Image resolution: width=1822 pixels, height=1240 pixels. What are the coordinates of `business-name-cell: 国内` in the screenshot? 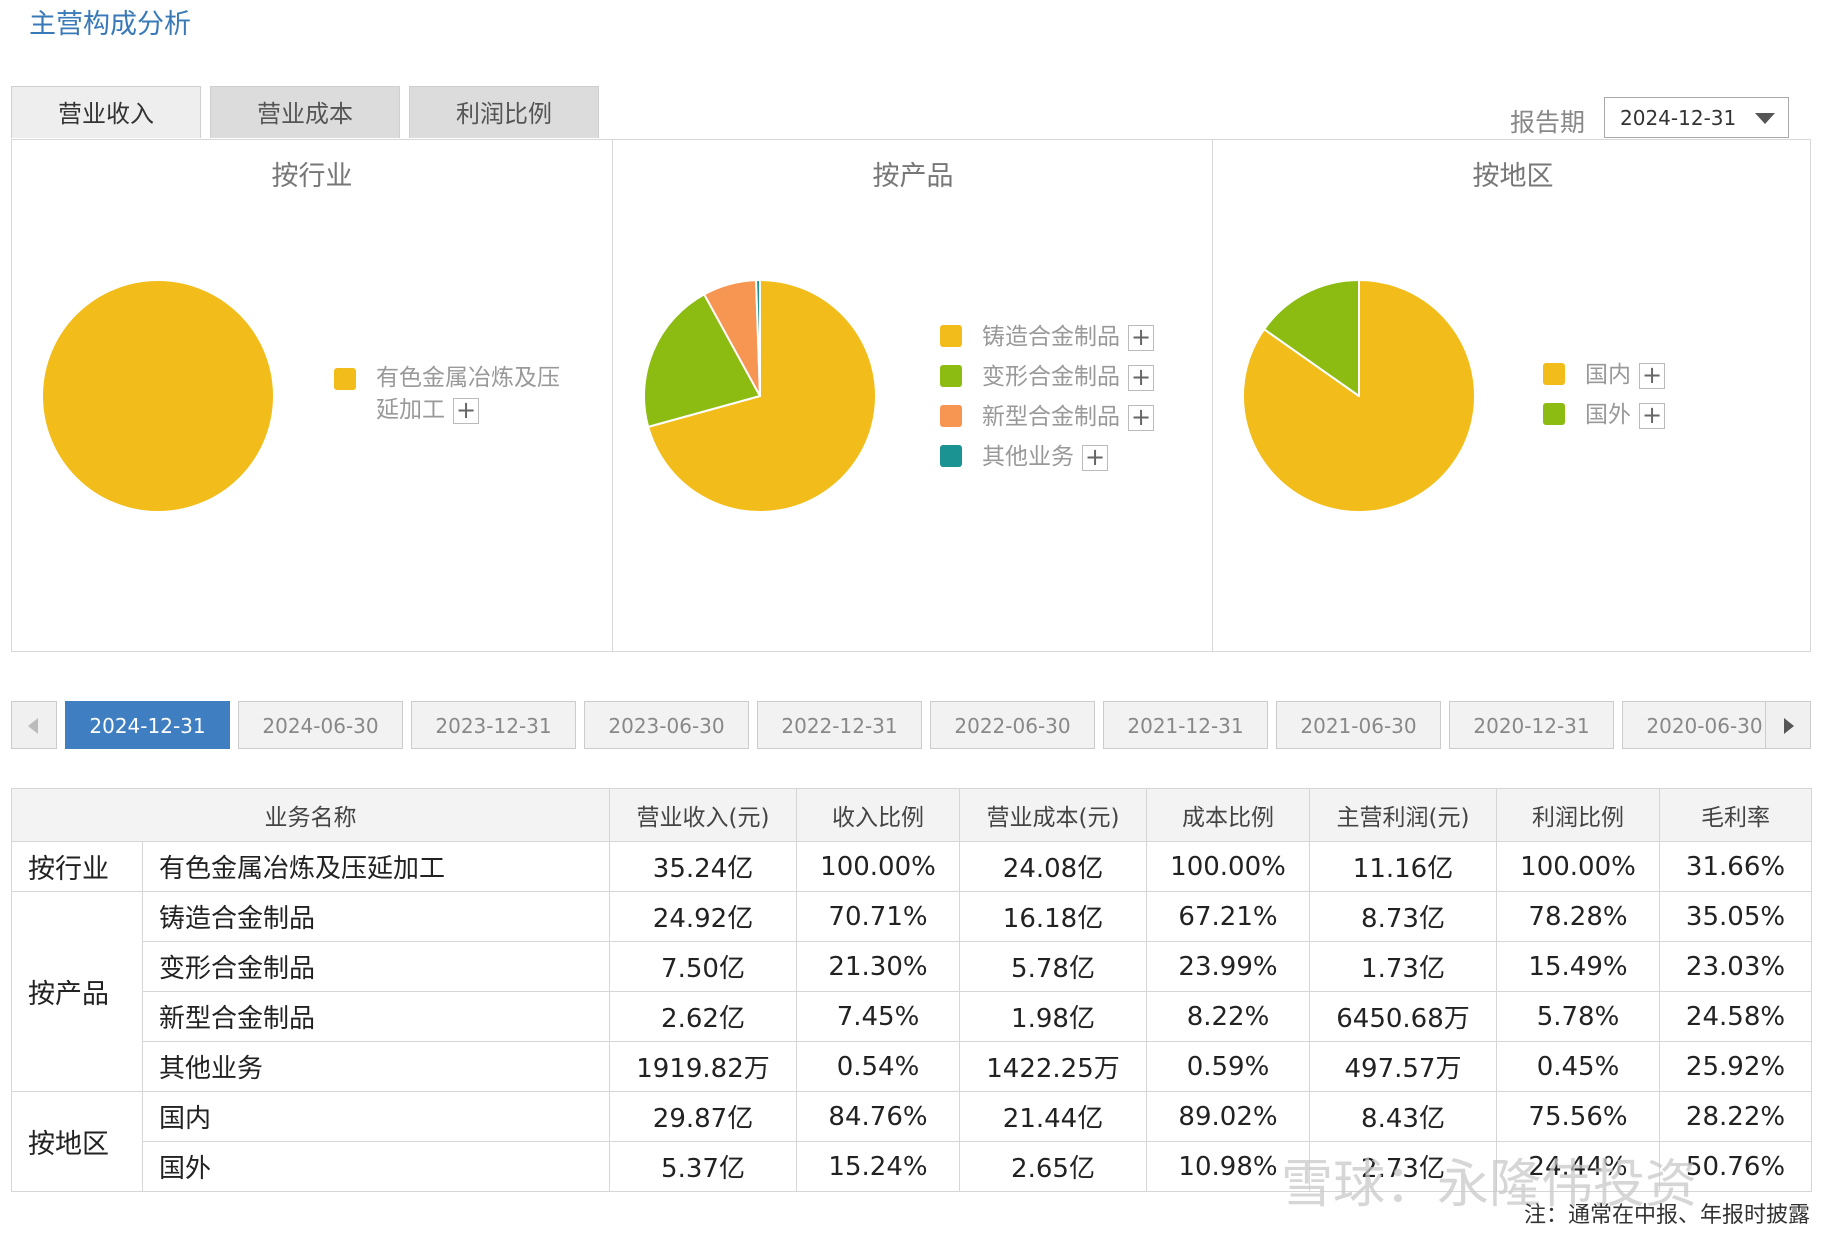 It's located at (376, 1116).